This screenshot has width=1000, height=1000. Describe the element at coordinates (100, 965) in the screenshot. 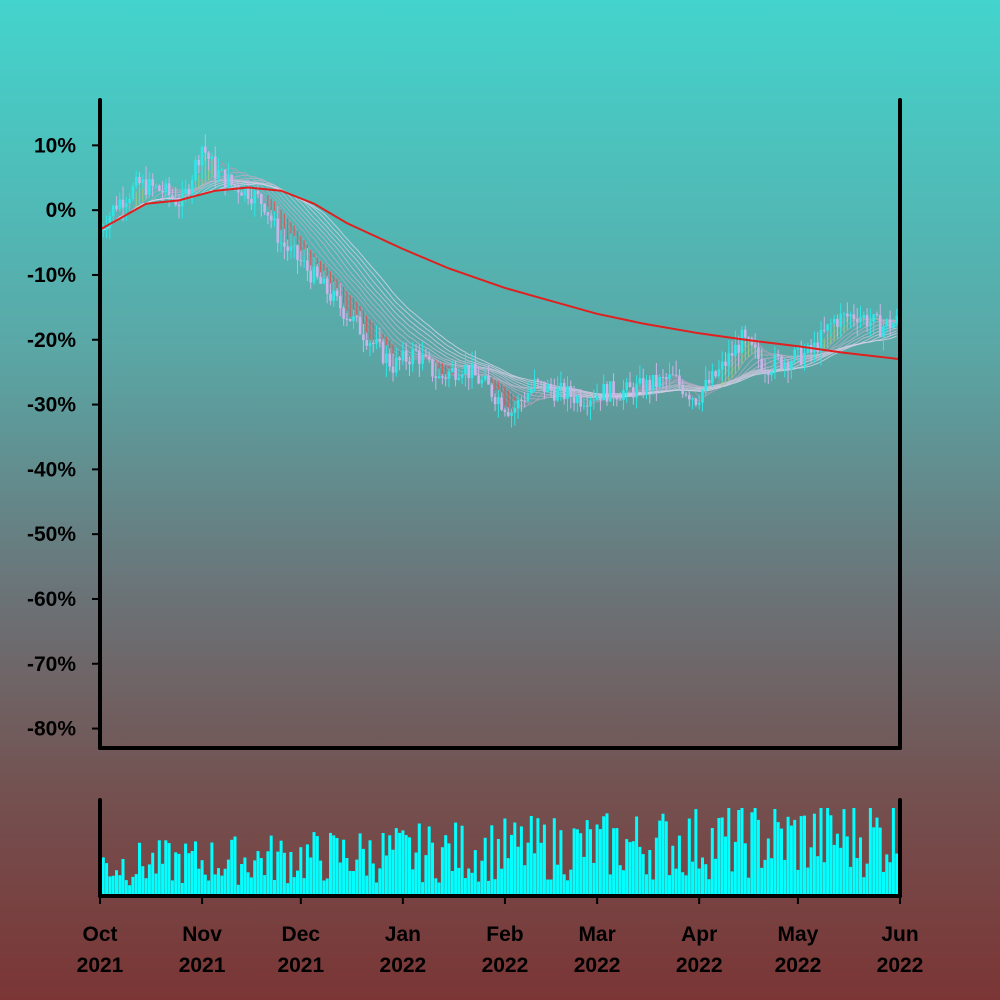

I see `x-tick-year-label: 2021` at that location.